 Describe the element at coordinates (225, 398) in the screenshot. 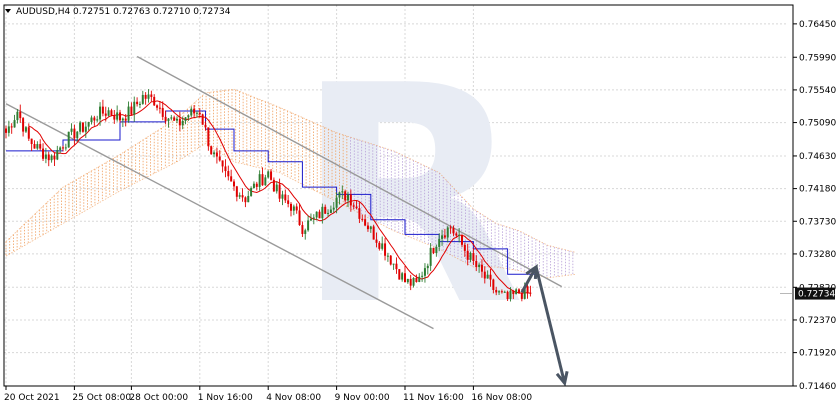

I see `x-tick-label: 1 Nov 16:00` at that location.